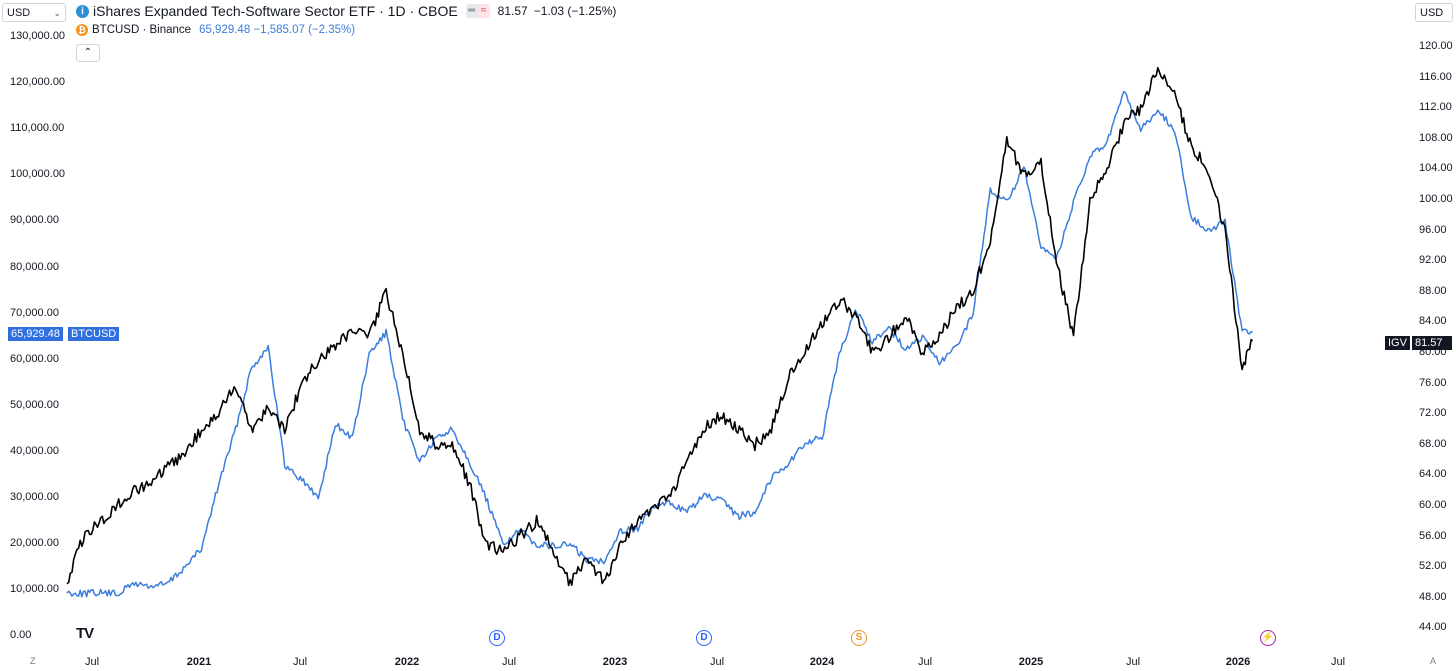  What do you see at coordinates (57, 13) in the screenshot?
I see `chevron-down-icon: ⌄` at bounding box center [57, 13].